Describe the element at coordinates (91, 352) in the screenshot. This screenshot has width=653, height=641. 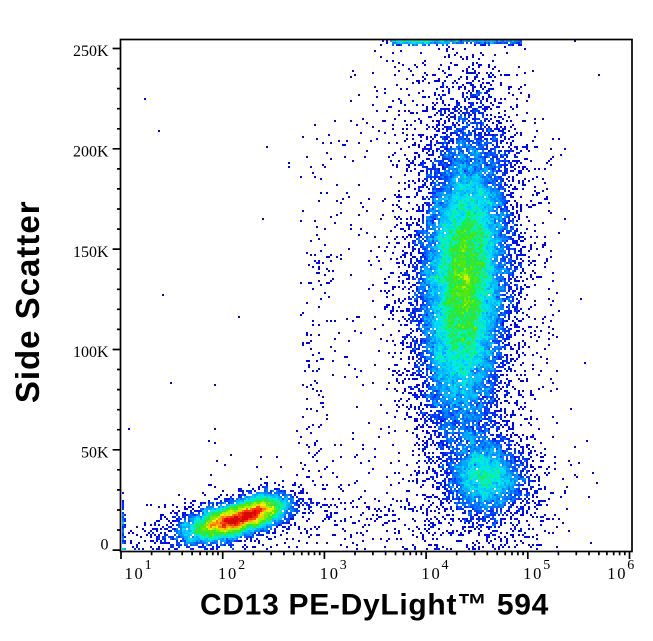
I see `svg-text: 100K` at that location.